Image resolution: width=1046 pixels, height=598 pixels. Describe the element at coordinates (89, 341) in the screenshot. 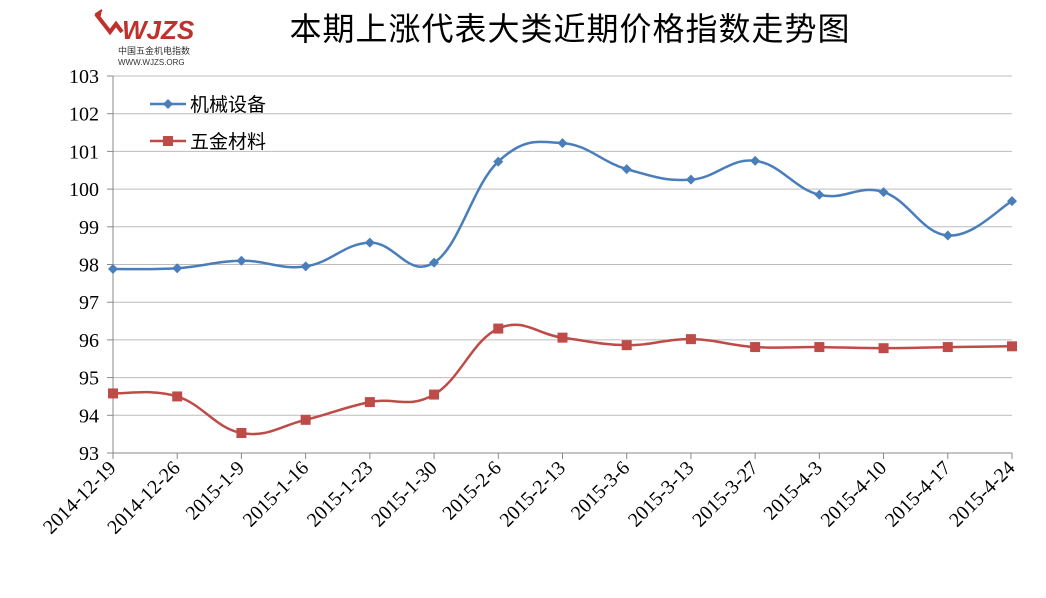

I see `y-tick-label: 96` at that location.